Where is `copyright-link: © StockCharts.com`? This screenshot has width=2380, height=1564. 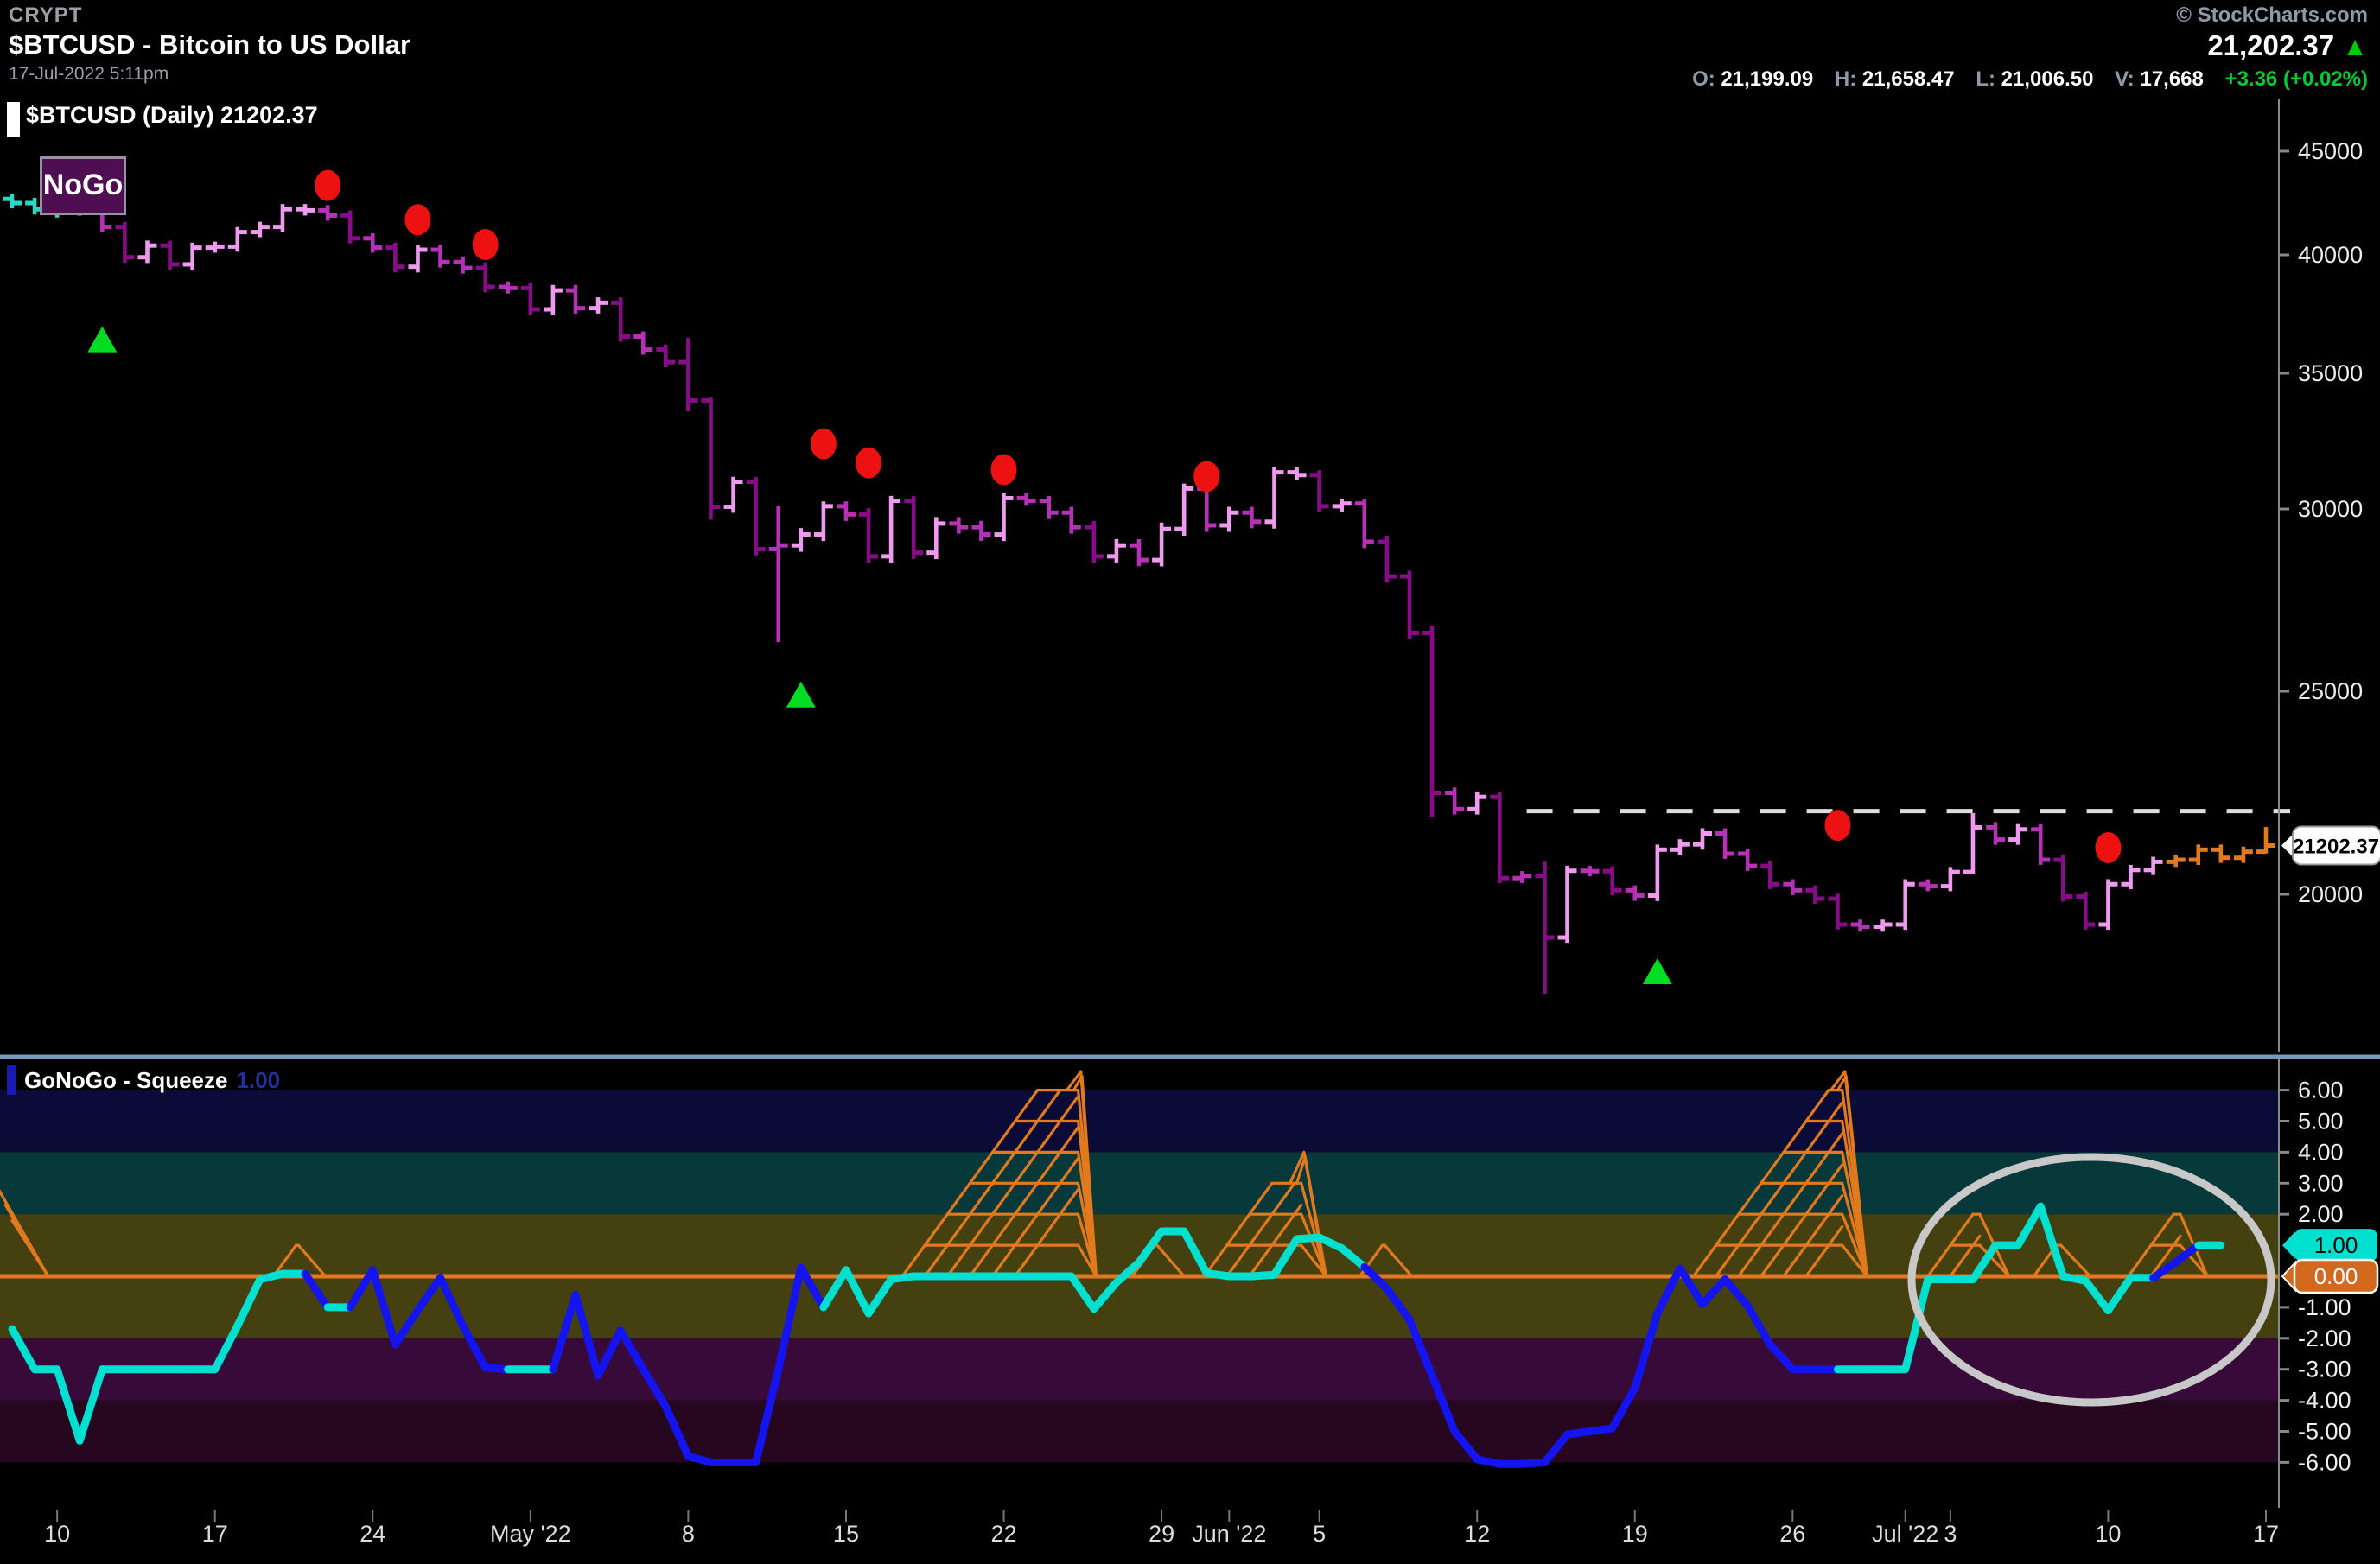
copyright-link: © StockCharts.com is located at coordinates (2272, 15).